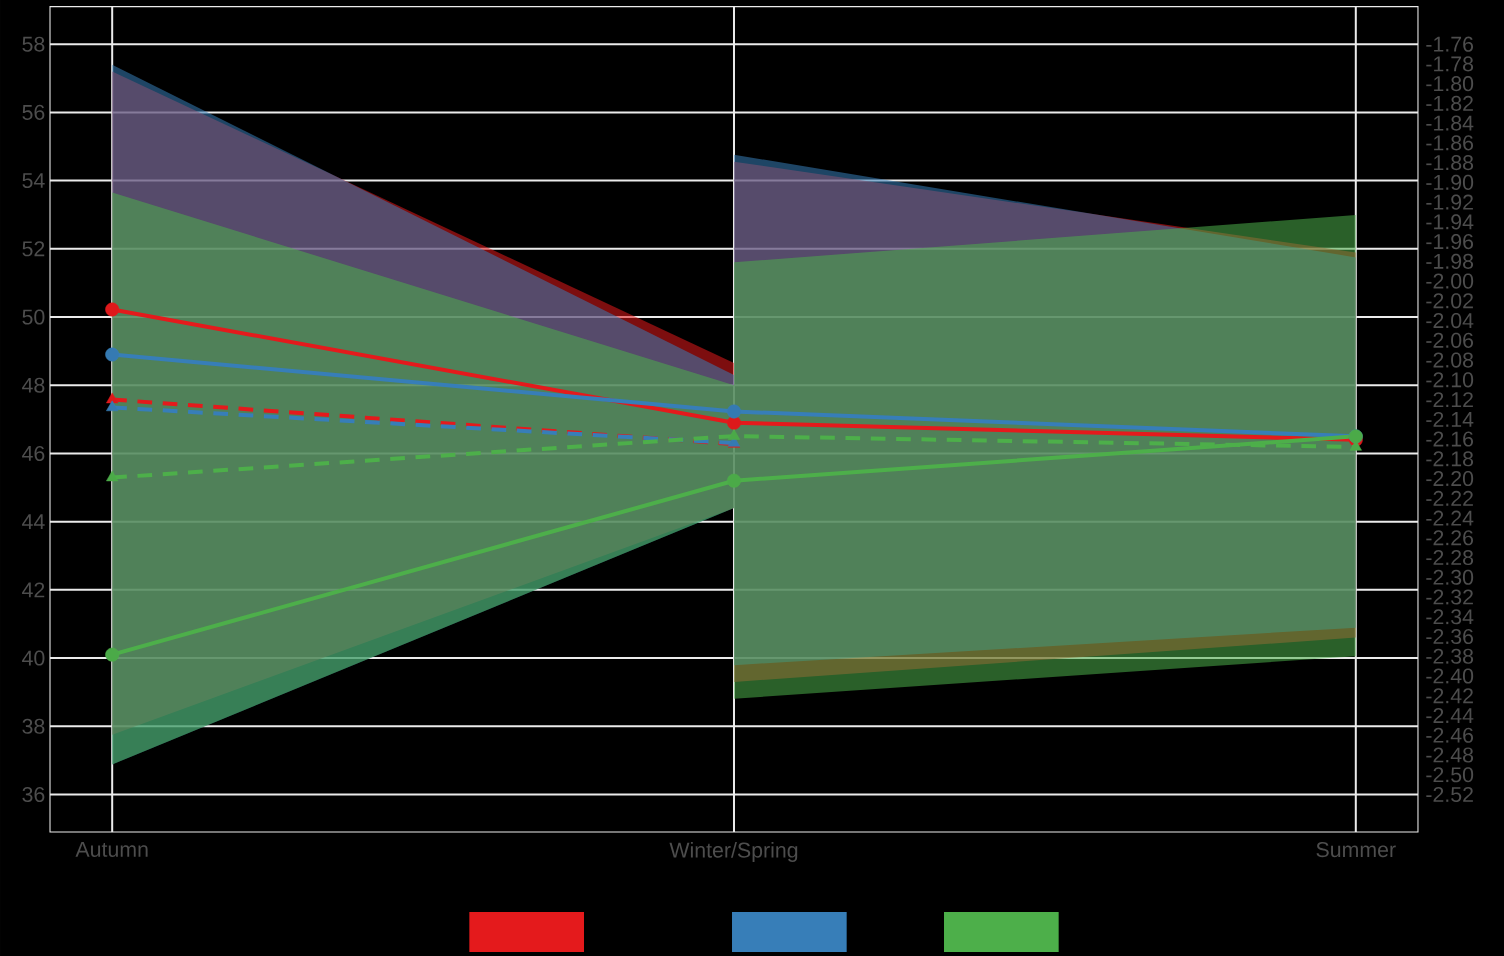 The height and width of the screenshot is (956, 1504). I want to click on y2-tick-label: -2.28, so click(1450, 557).